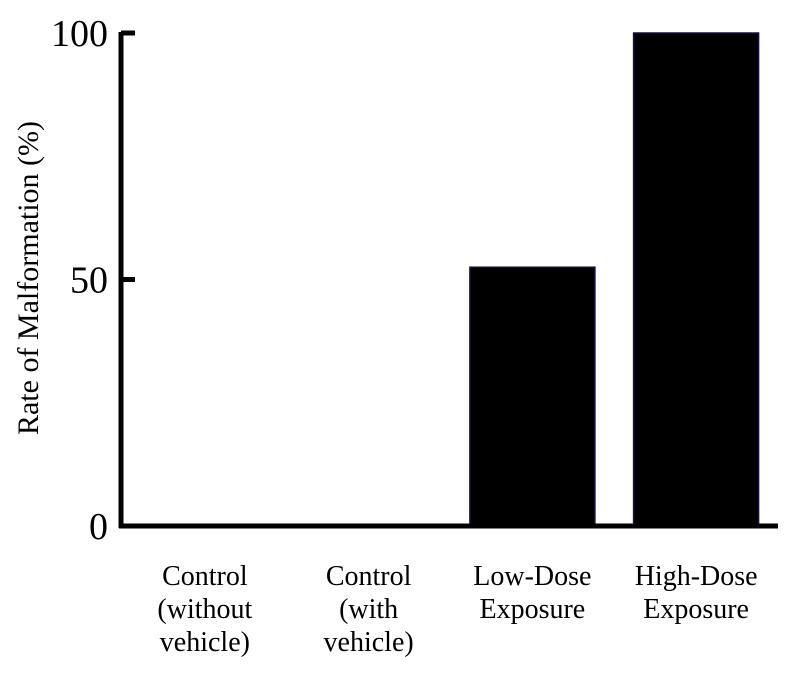 This screenshot has height=684, width=789. I want to click on y-tick-label-2: 100, so click(79, 34).